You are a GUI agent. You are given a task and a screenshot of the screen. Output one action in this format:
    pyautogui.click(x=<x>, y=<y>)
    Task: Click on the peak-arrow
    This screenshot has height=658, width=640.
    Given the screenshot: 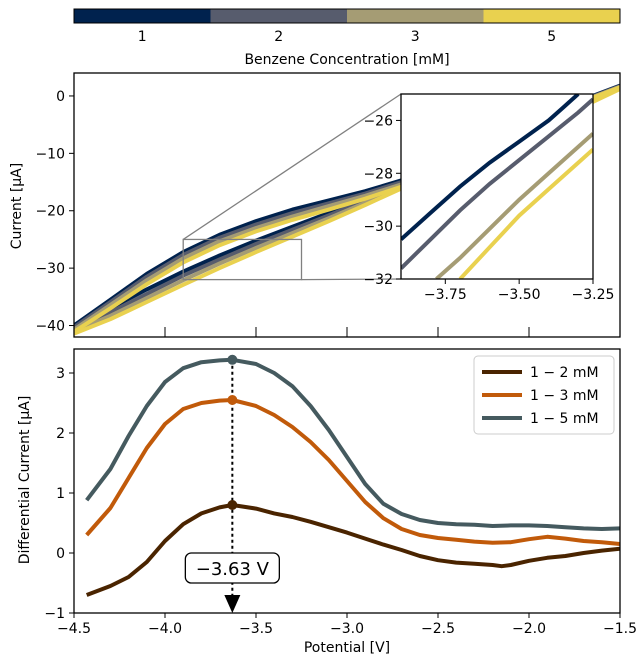 What is the action you would take?
    pyautogui.click(x=232, y=604)
    